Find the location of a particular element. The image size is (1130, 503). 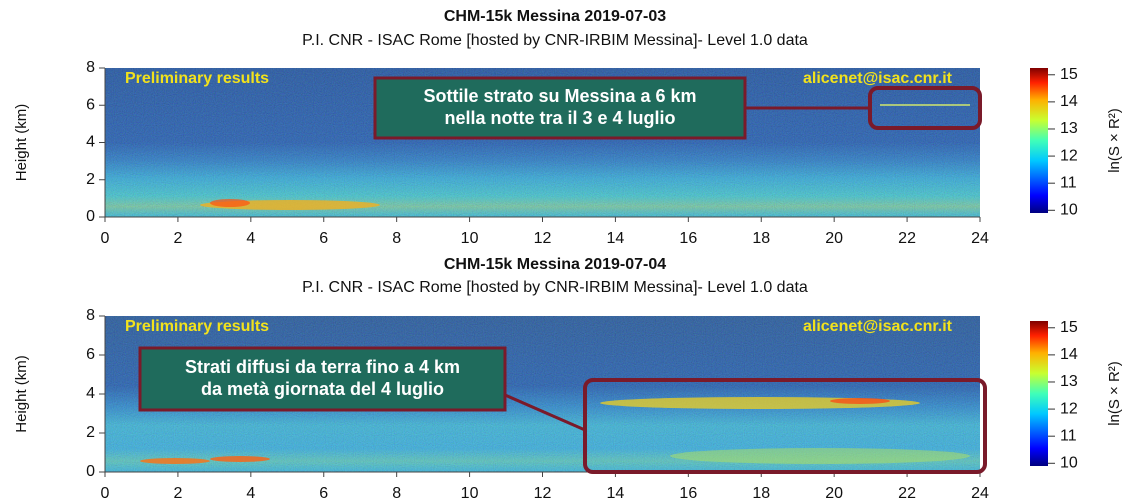

callout-text: Strati diffusi da terra fino a 4 km is located at coordinates (322, 367).